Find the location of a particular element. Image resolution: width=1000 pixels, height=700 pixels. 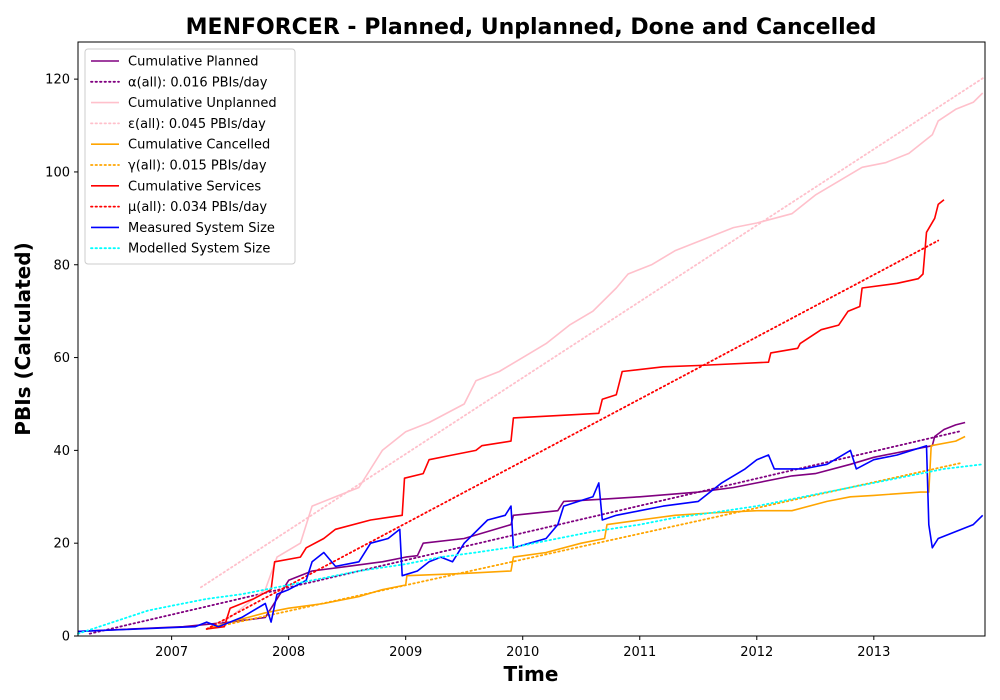

legend-label-1: α(all): 0.016 PBIs/day is located at coordinates (198, 82).